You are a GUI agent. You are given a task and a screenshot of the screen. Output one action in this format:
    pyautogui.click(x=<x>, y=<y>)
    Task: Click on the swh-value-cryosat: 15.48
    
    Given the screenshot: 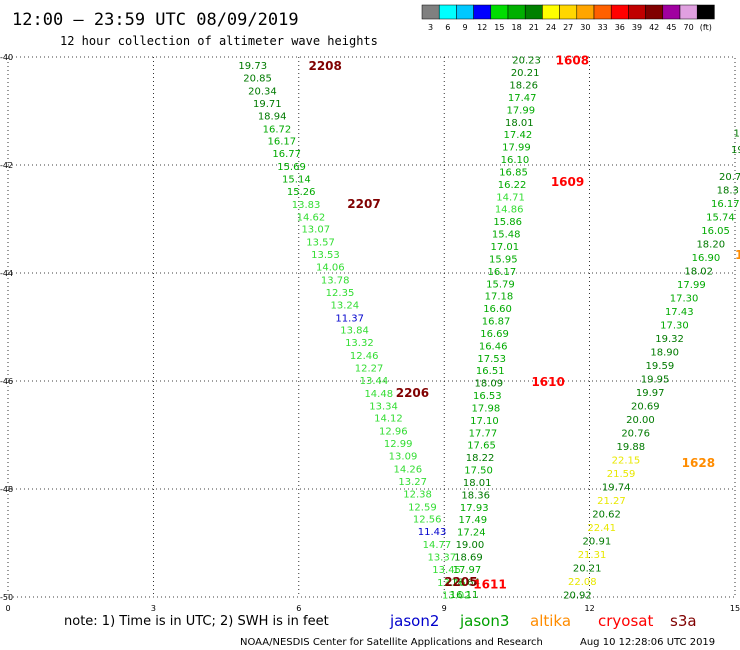 What is the action you would take?
    pyautogui.click(x=506, y=235)
    